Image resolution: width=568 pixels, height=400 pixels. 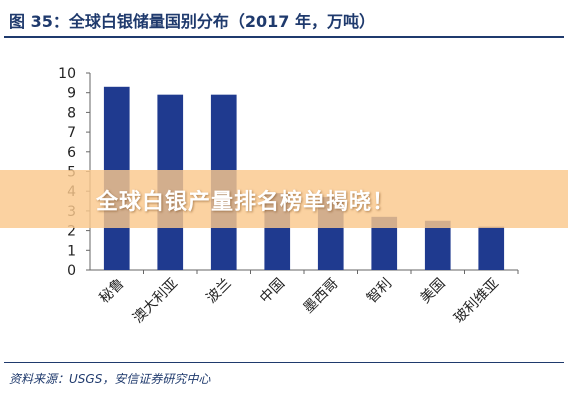 What do you see at coordinates (71, 153) in the screenshot?
I see `y-tick-label: 6` at bounding box center [71, 153].